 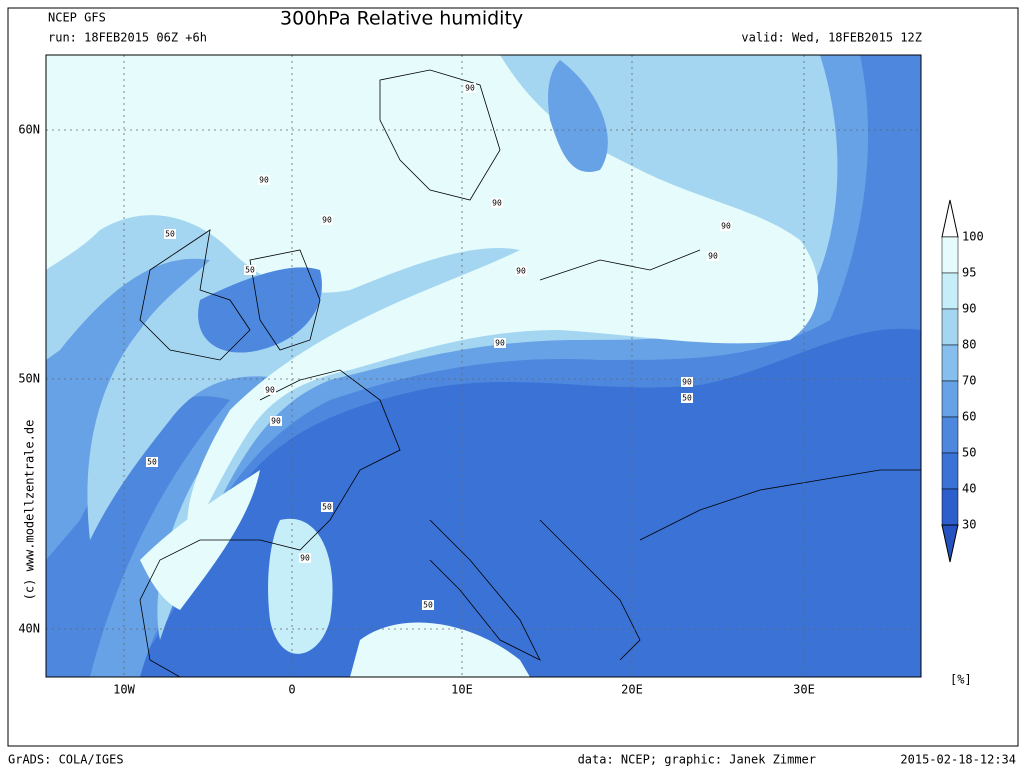 What do you see at coordinates (969, 525) in the screenshot?
I see `colorbar-label: 30` at bounding box center [969, 525].